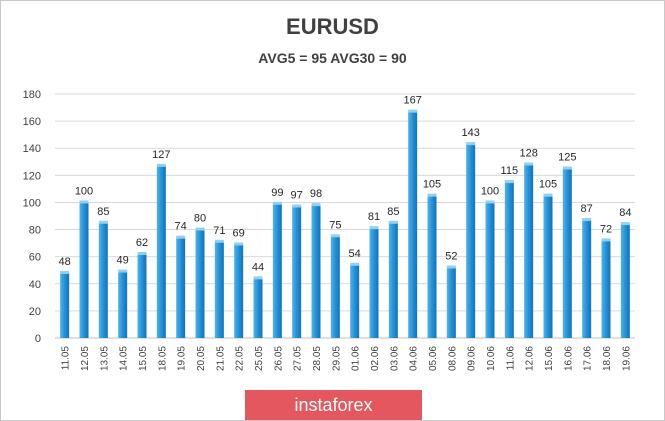 Image resolution: width=665 pixels, height=421 pixels. What do you see at coordinates (240, 358) in the screenshot?
I see `x-tick-label: 22.05` at bounding box center [240, 358].